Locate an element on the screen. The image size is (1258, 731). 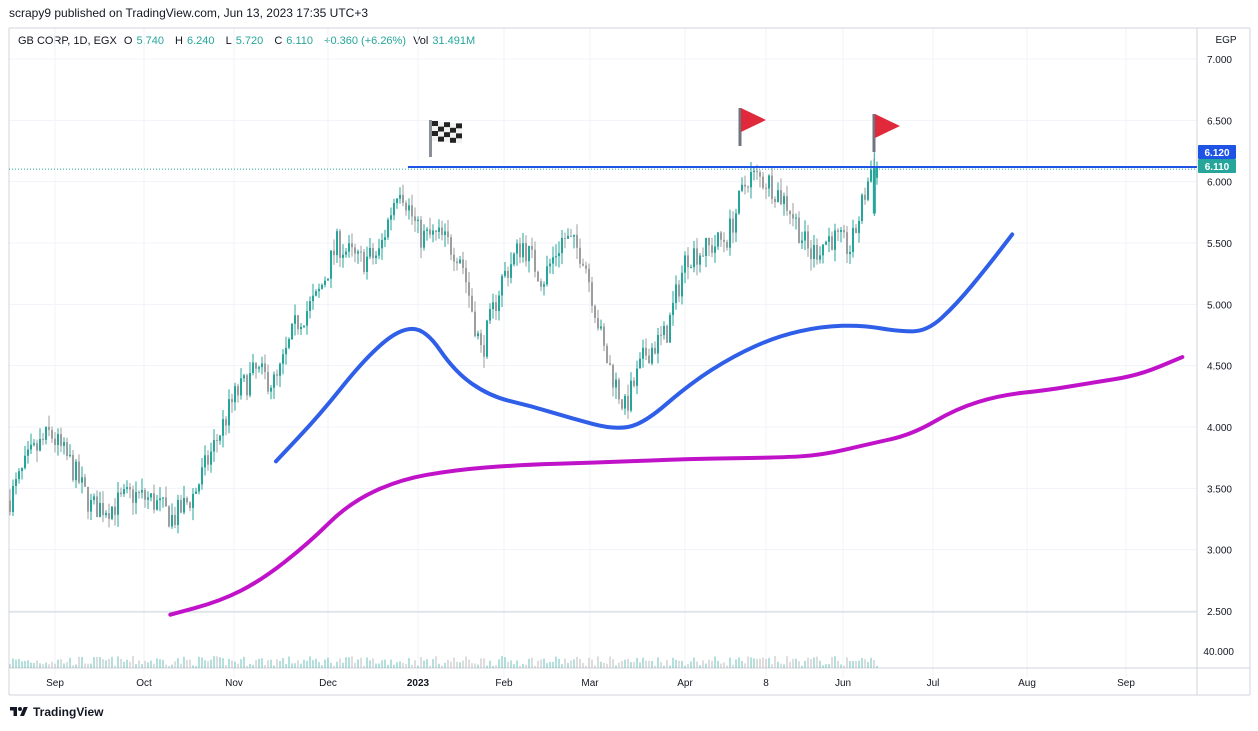
high-label: H is located at coordinates (179, 41).